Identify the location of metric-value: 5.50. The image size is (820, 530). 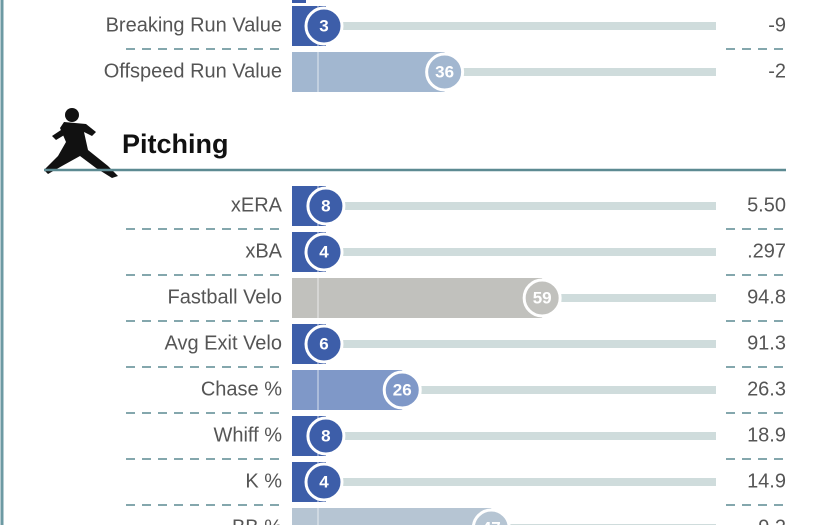
(766, 205).